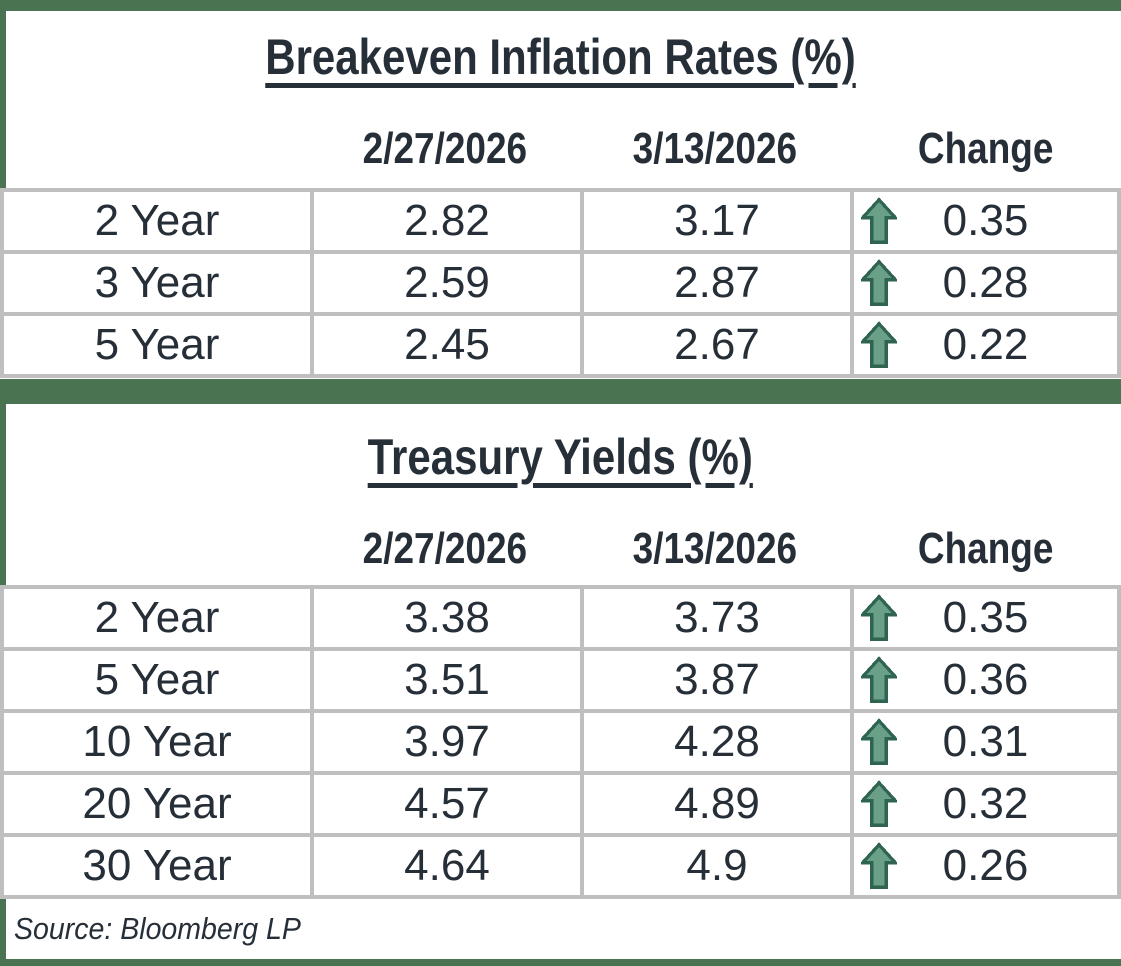 This screenshot has height=966, width=1121. What do you see at coordinates (445, 221) in the screenshot?
I see `rate-0227: 2.82` at bounding box center [445, 221].